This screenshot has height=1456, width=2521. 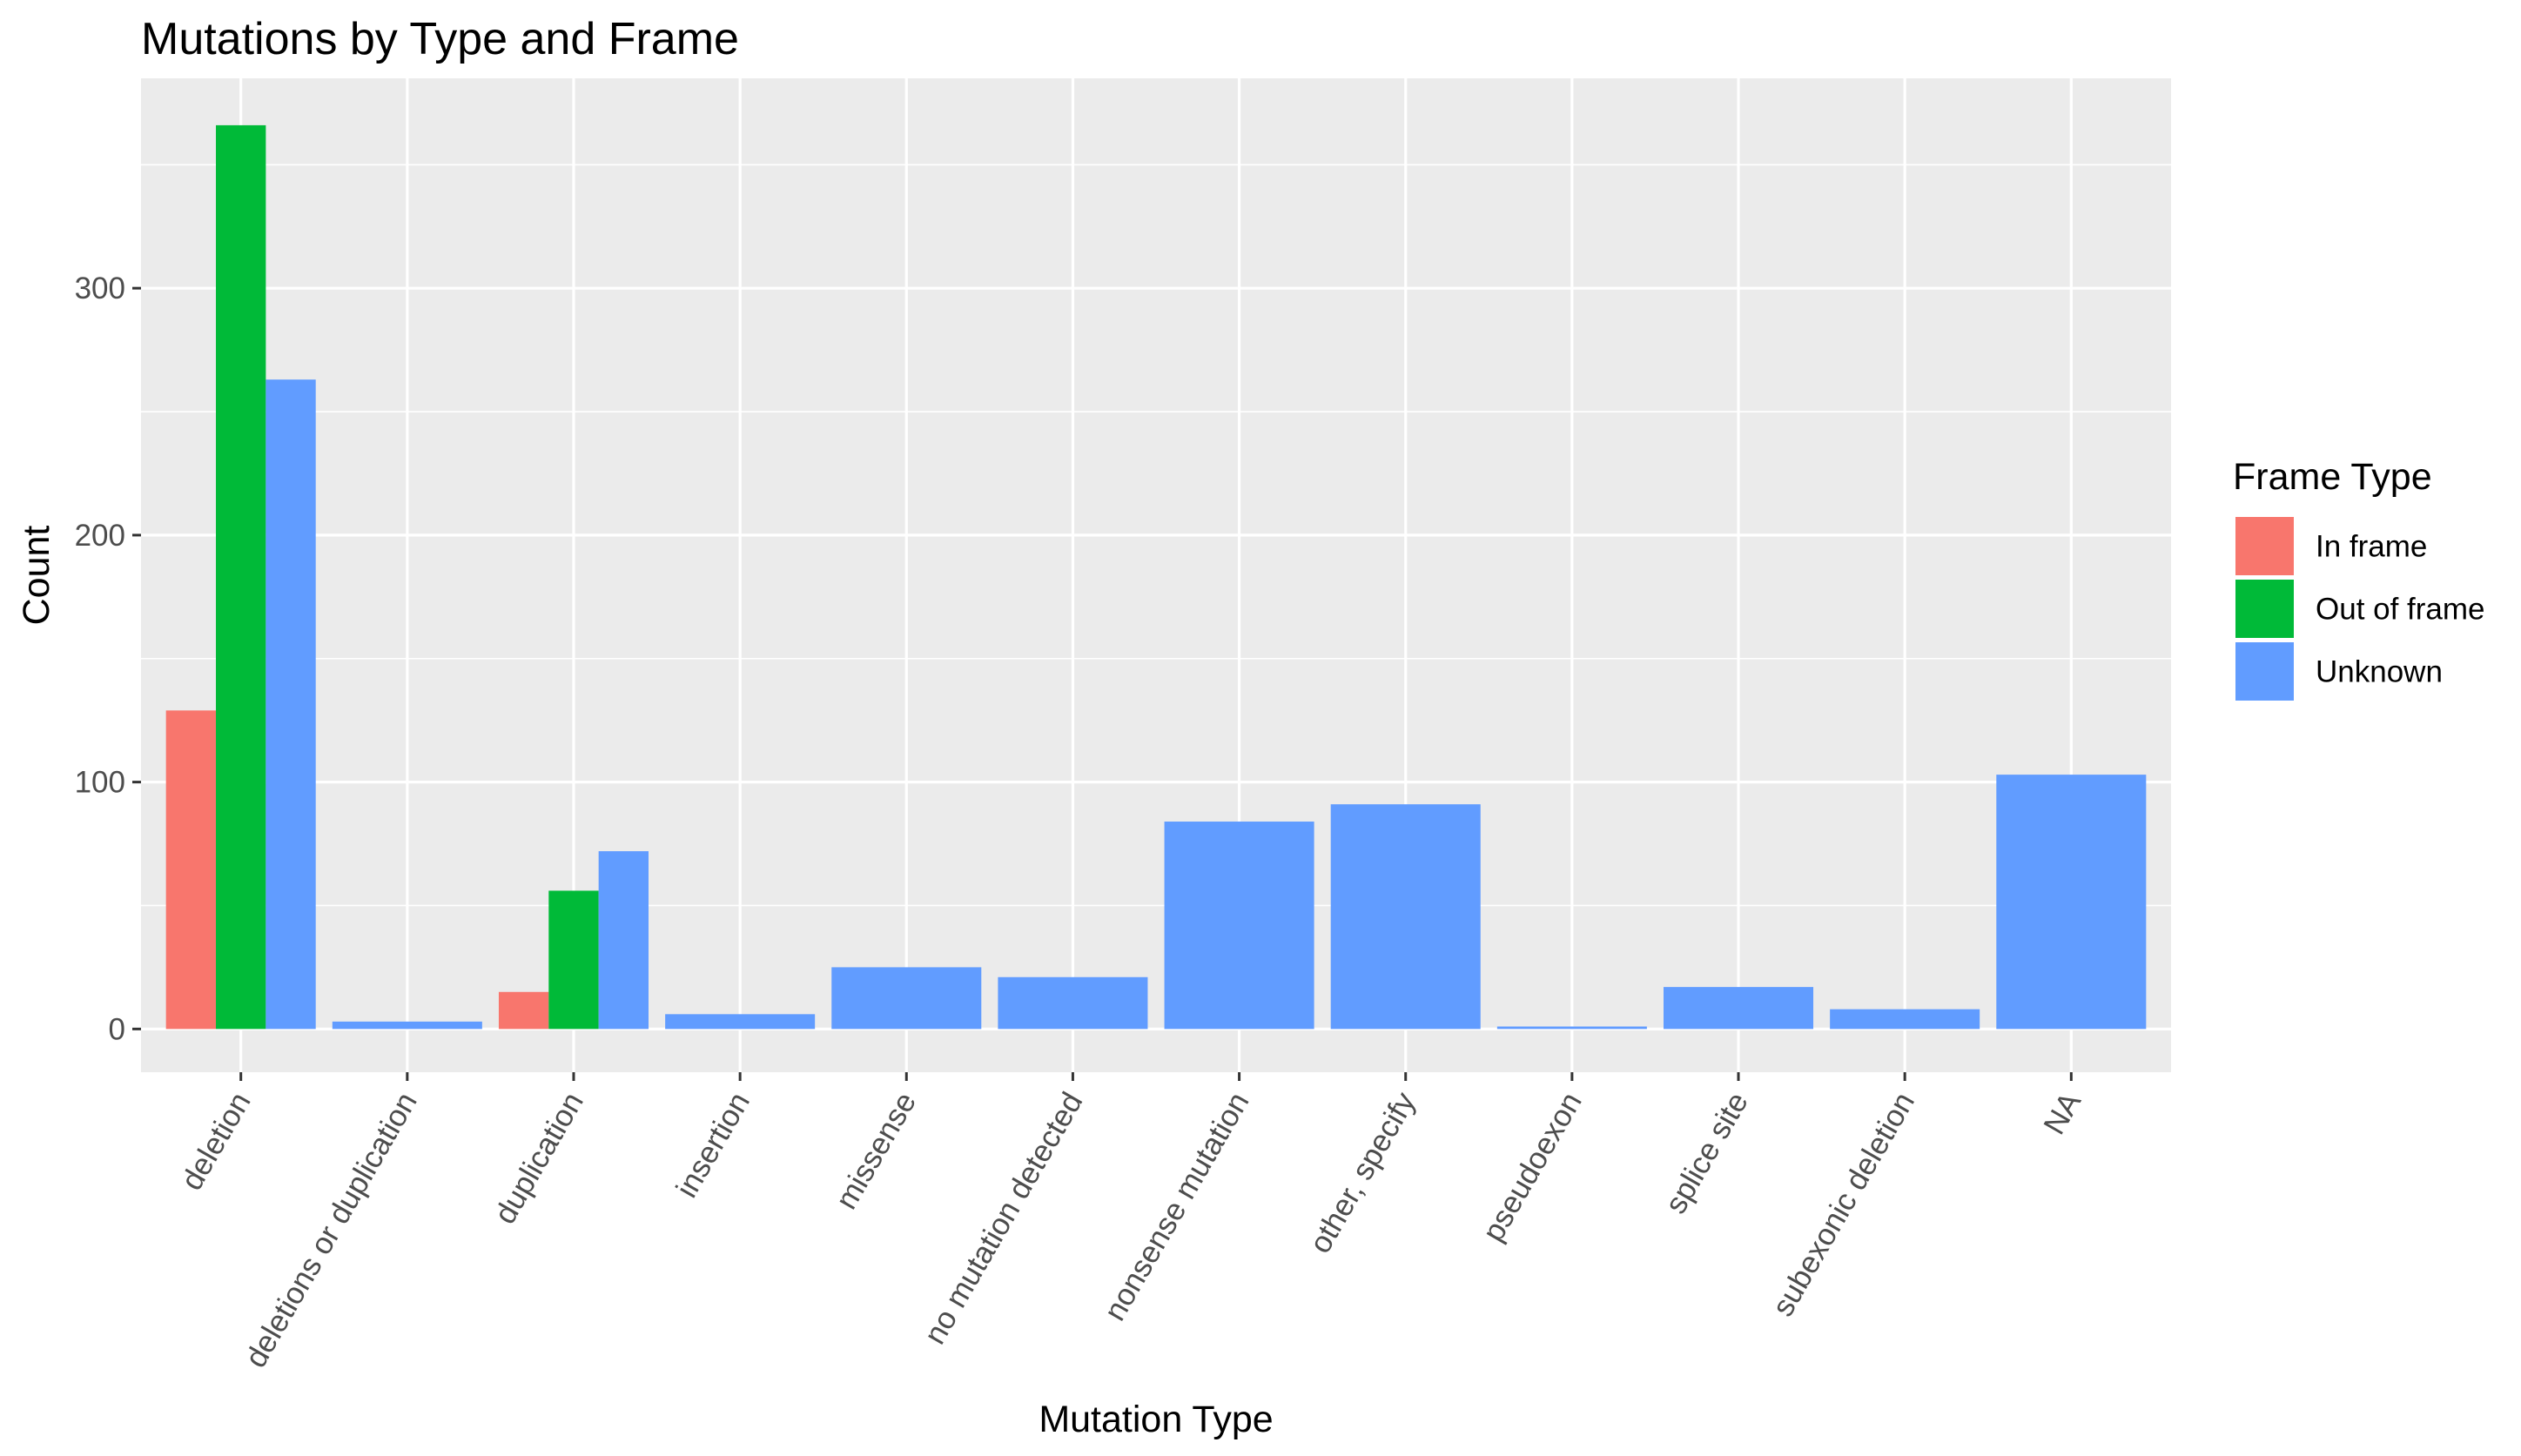 I want to click on legend-items: In frame Out of frame Unknown, so click(x=2360, y=609).